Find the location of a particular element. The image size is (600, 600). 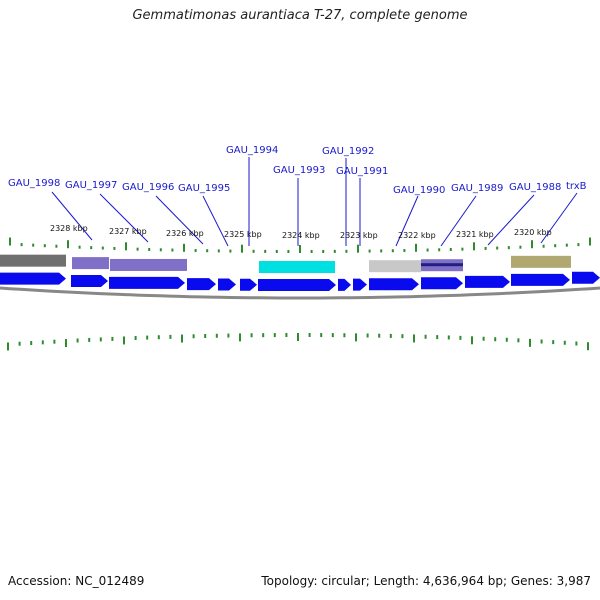

gene-arrow-track is located at coordinates (300, 281).